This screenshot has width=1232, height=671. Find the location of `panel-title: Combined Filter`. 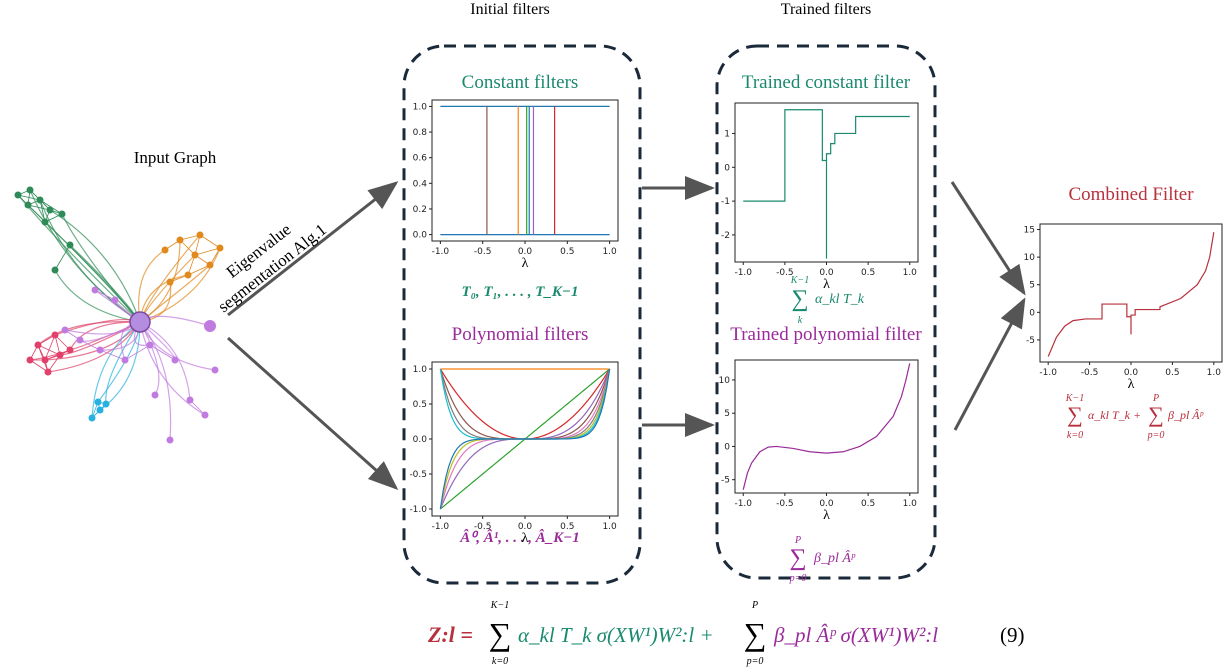

panel-title: Combined Filter is located at coordinates (1131, 194).